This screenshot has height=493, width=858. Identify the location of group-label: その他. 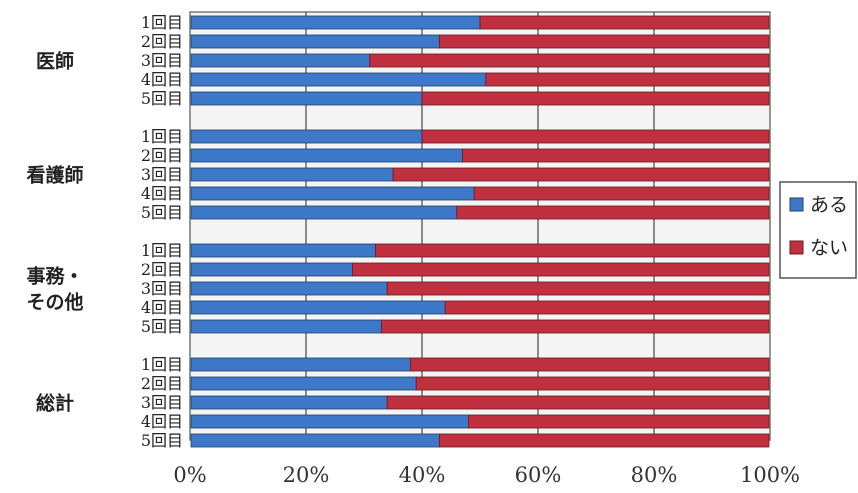
(54, 302).